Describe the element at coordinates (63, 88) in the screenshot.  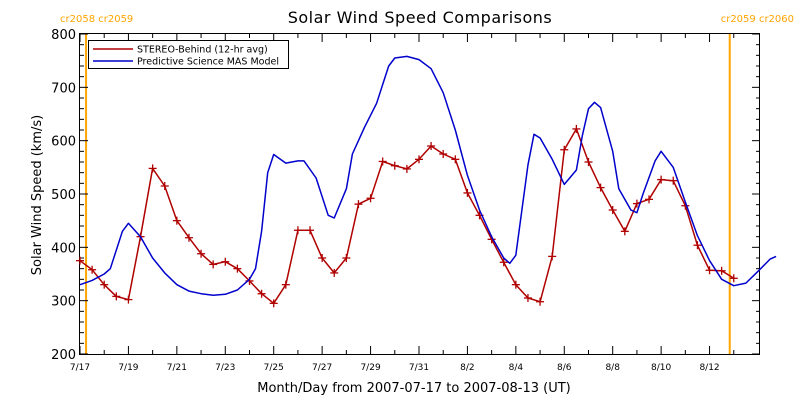
I see `y-tick-label: 700` at that location.